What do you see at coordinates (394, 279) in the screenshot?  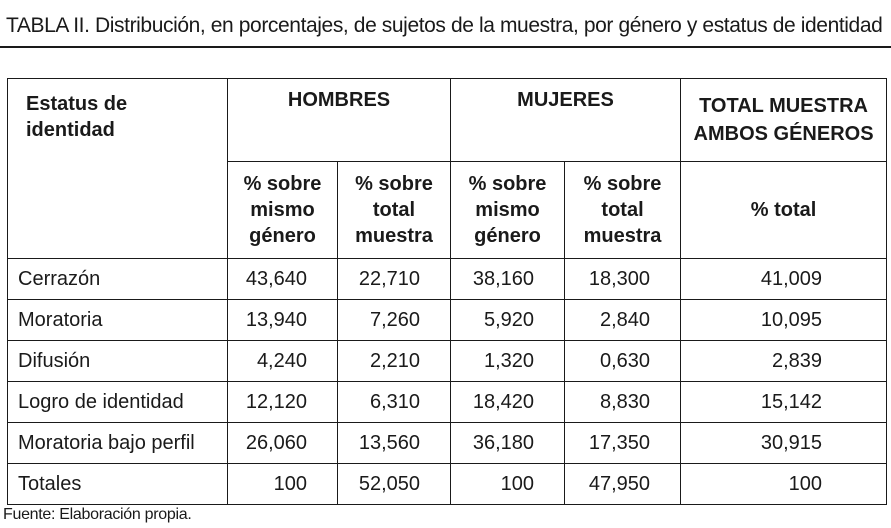 I see `cell-value: 22,710` at bounding box center [394, 279].